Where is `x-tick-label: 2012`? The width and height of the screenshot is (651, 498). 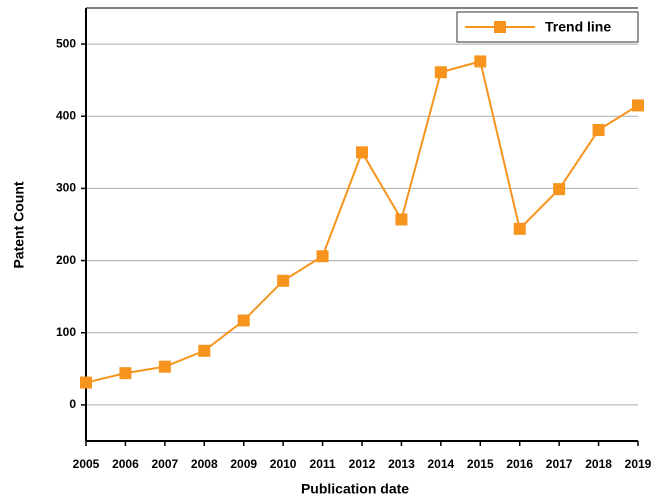 x-tick-label: 2012 is located at coordinates (362, 464).